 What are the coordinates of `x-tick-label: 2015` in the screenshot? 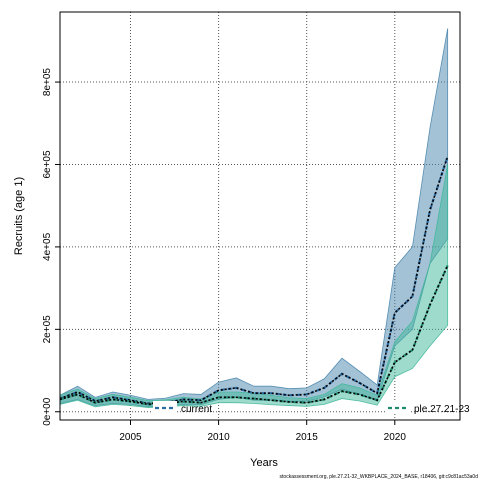 It's located at (307, 437).